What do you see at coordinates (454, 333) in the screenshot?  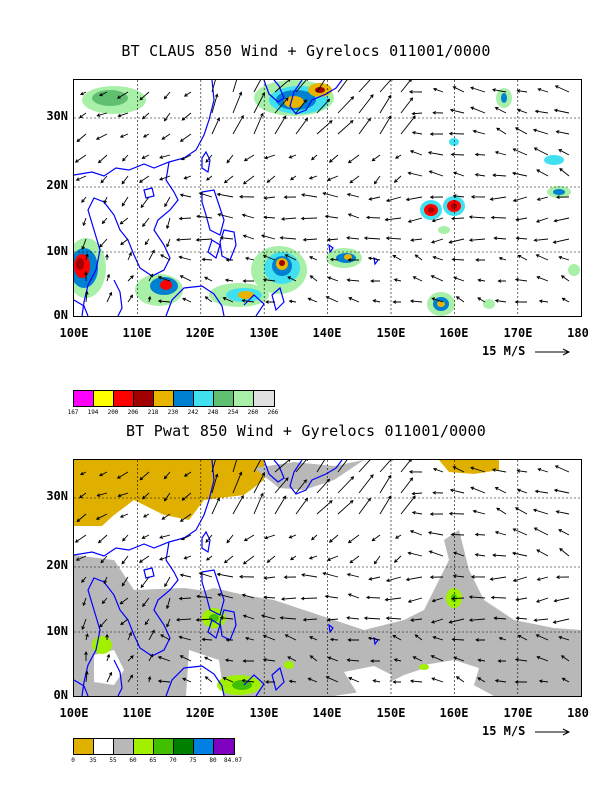 I see `x-tick-label: 160E` at bounding box center [454, 333].